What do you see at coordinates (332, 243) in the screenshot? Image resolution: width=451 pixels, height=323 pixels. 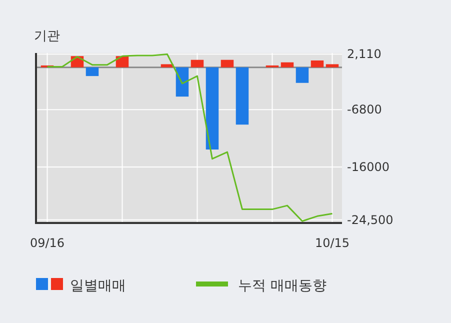 I see `x-tick-label: 10/15` at bounding box center [332, 243].